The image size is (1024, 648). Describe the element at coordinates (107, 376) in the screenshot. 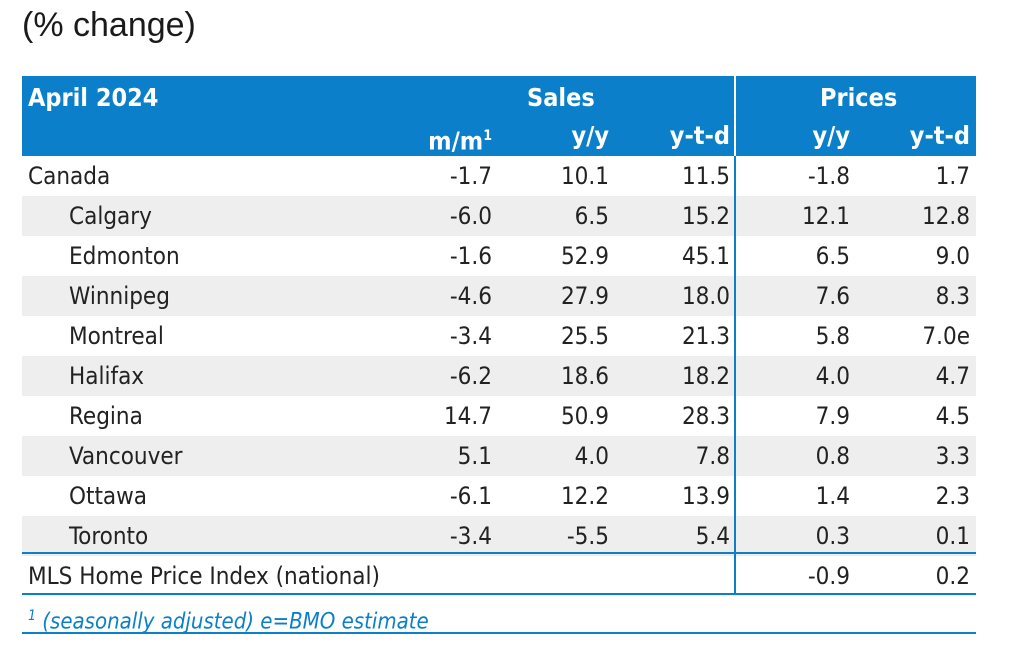

I see `row-name: Halifax` at that location.